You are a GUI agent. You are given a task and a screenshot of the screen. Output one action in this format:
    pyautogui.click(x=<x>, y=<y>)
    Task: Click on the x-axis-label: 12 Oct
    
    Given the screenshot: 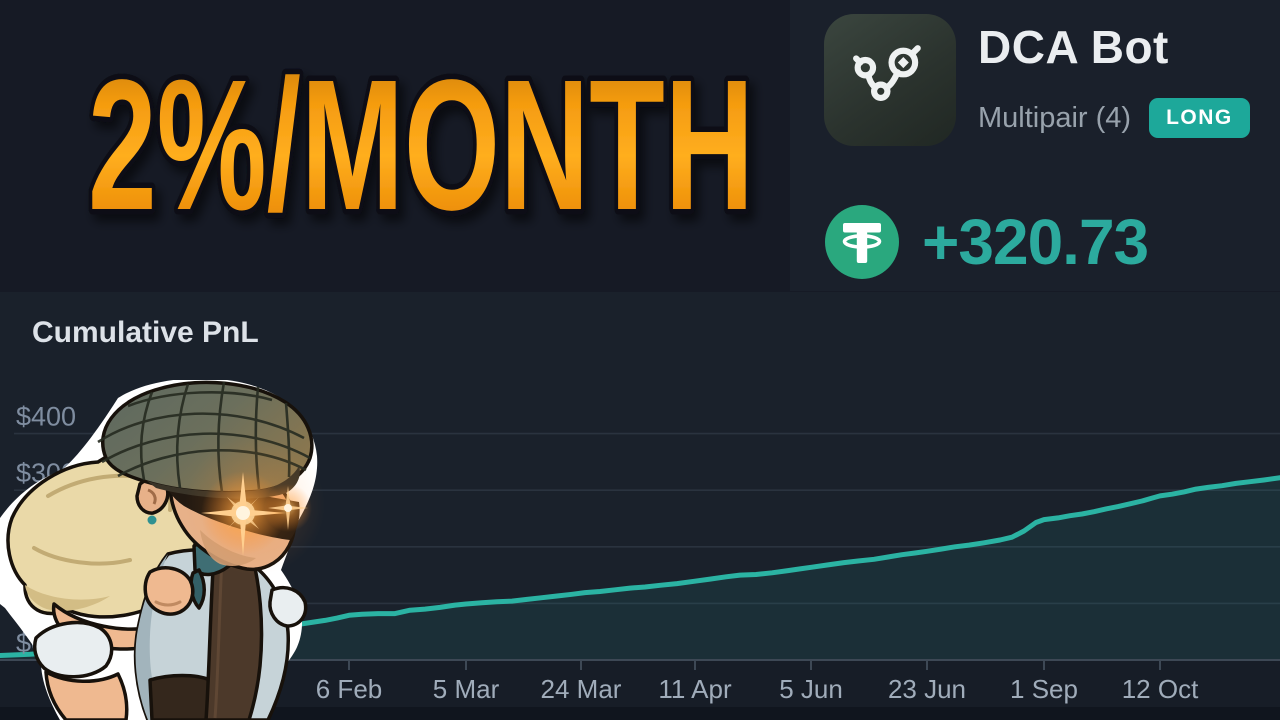 What is the action you would take?
    pyautogui.click(x=1160, y=689)
    